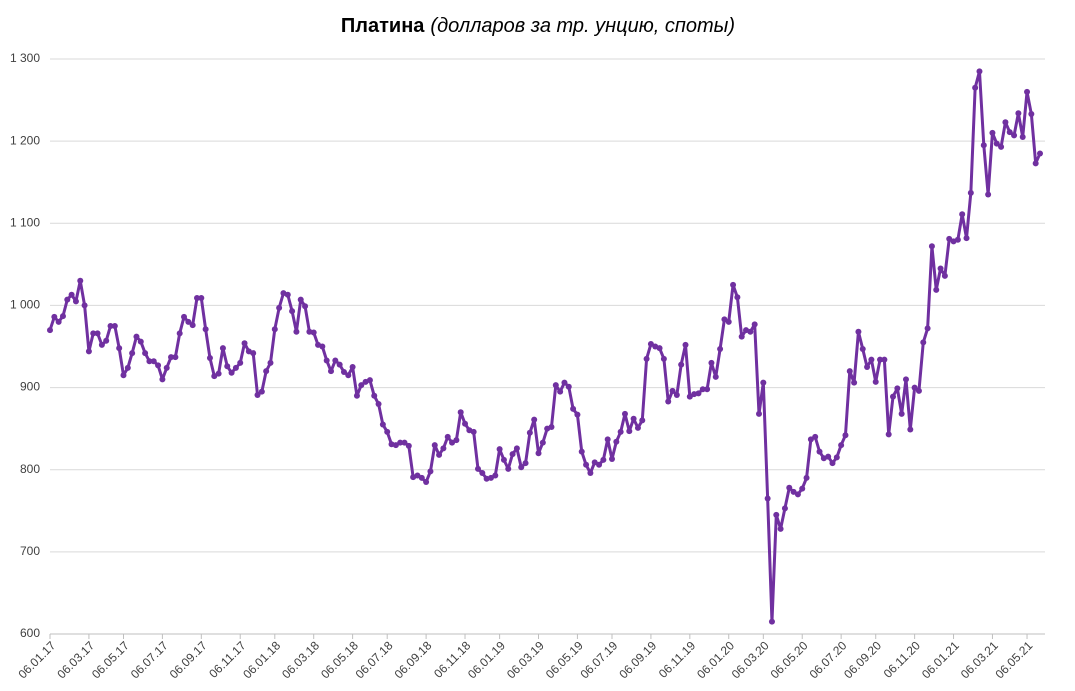  I want to click on x-tick-label: 06.11.19, so click(677, 659).